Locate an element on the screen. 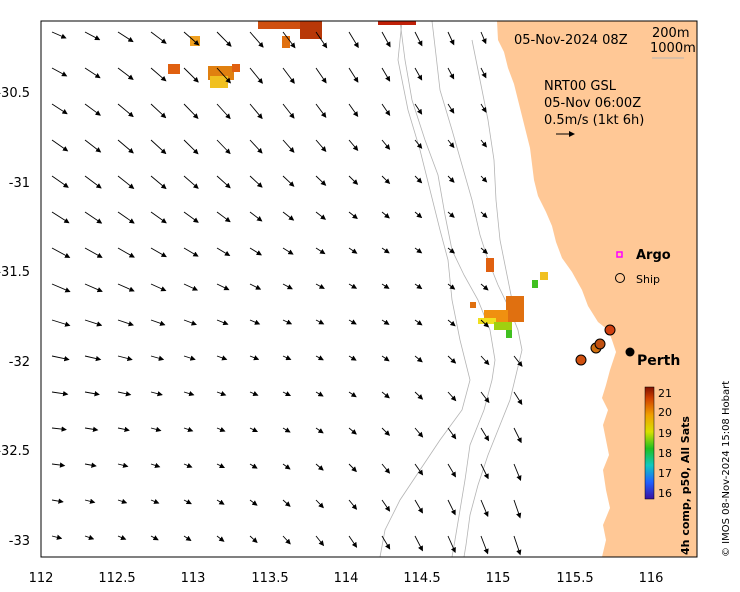 This screenshot has width=740, height=592. argo-legend-label: Argo is located at coordinates (653, 255).